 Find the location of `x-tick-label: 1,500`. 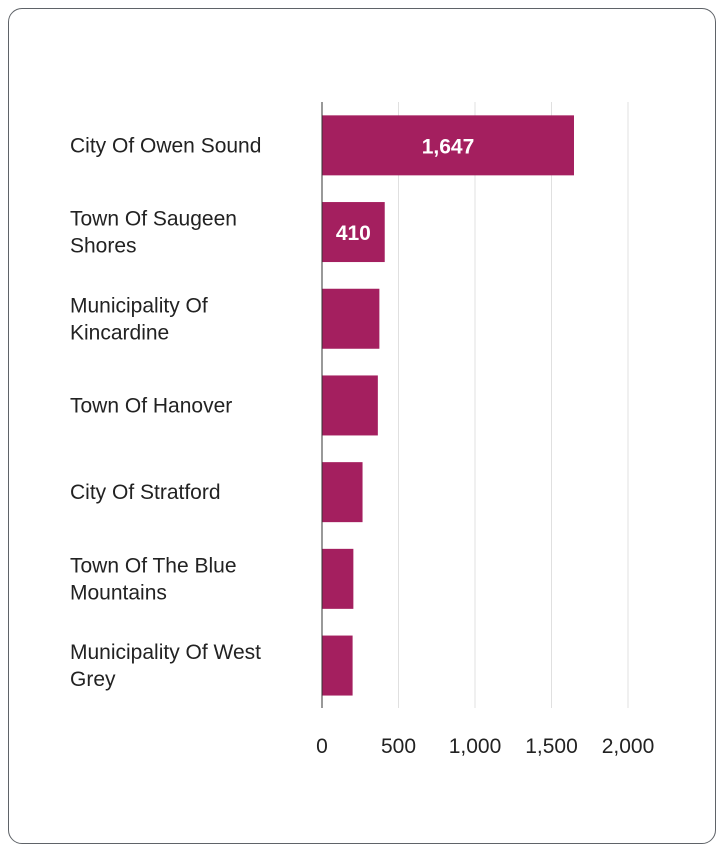

x-tick-label: 1,500 is located at coordinates (551, 746).